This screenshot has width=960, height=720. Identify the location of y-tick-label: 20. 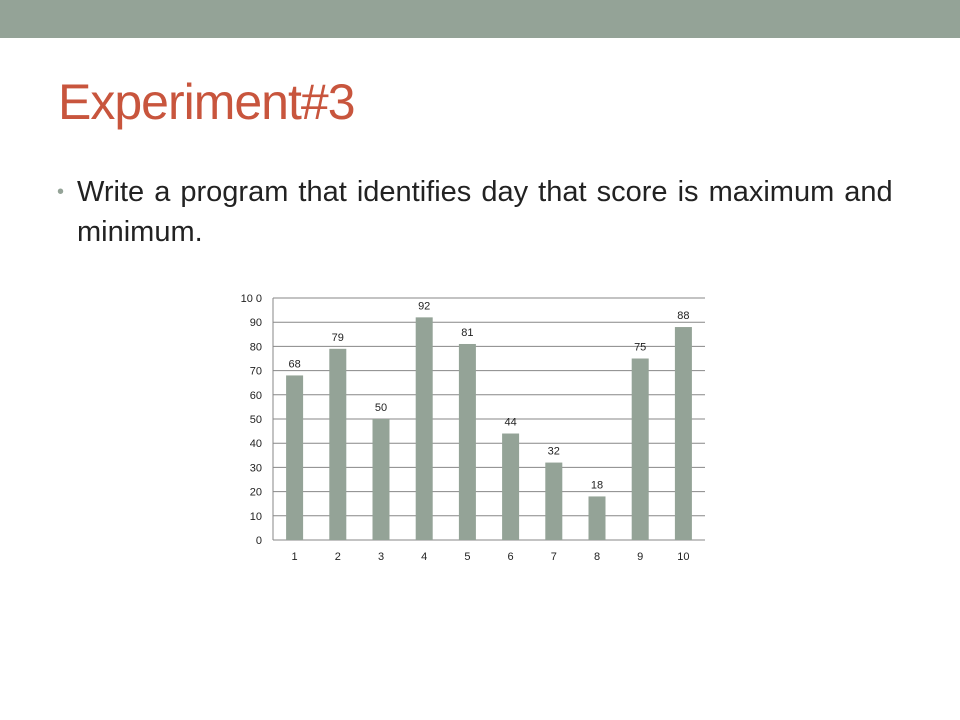
(256, 493).